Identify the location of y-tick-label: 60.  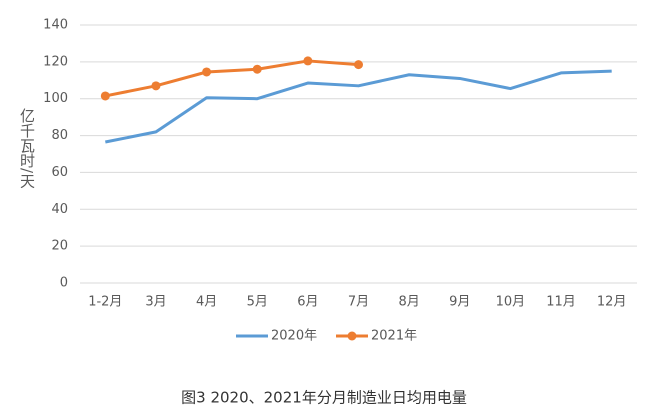
(59, 172).